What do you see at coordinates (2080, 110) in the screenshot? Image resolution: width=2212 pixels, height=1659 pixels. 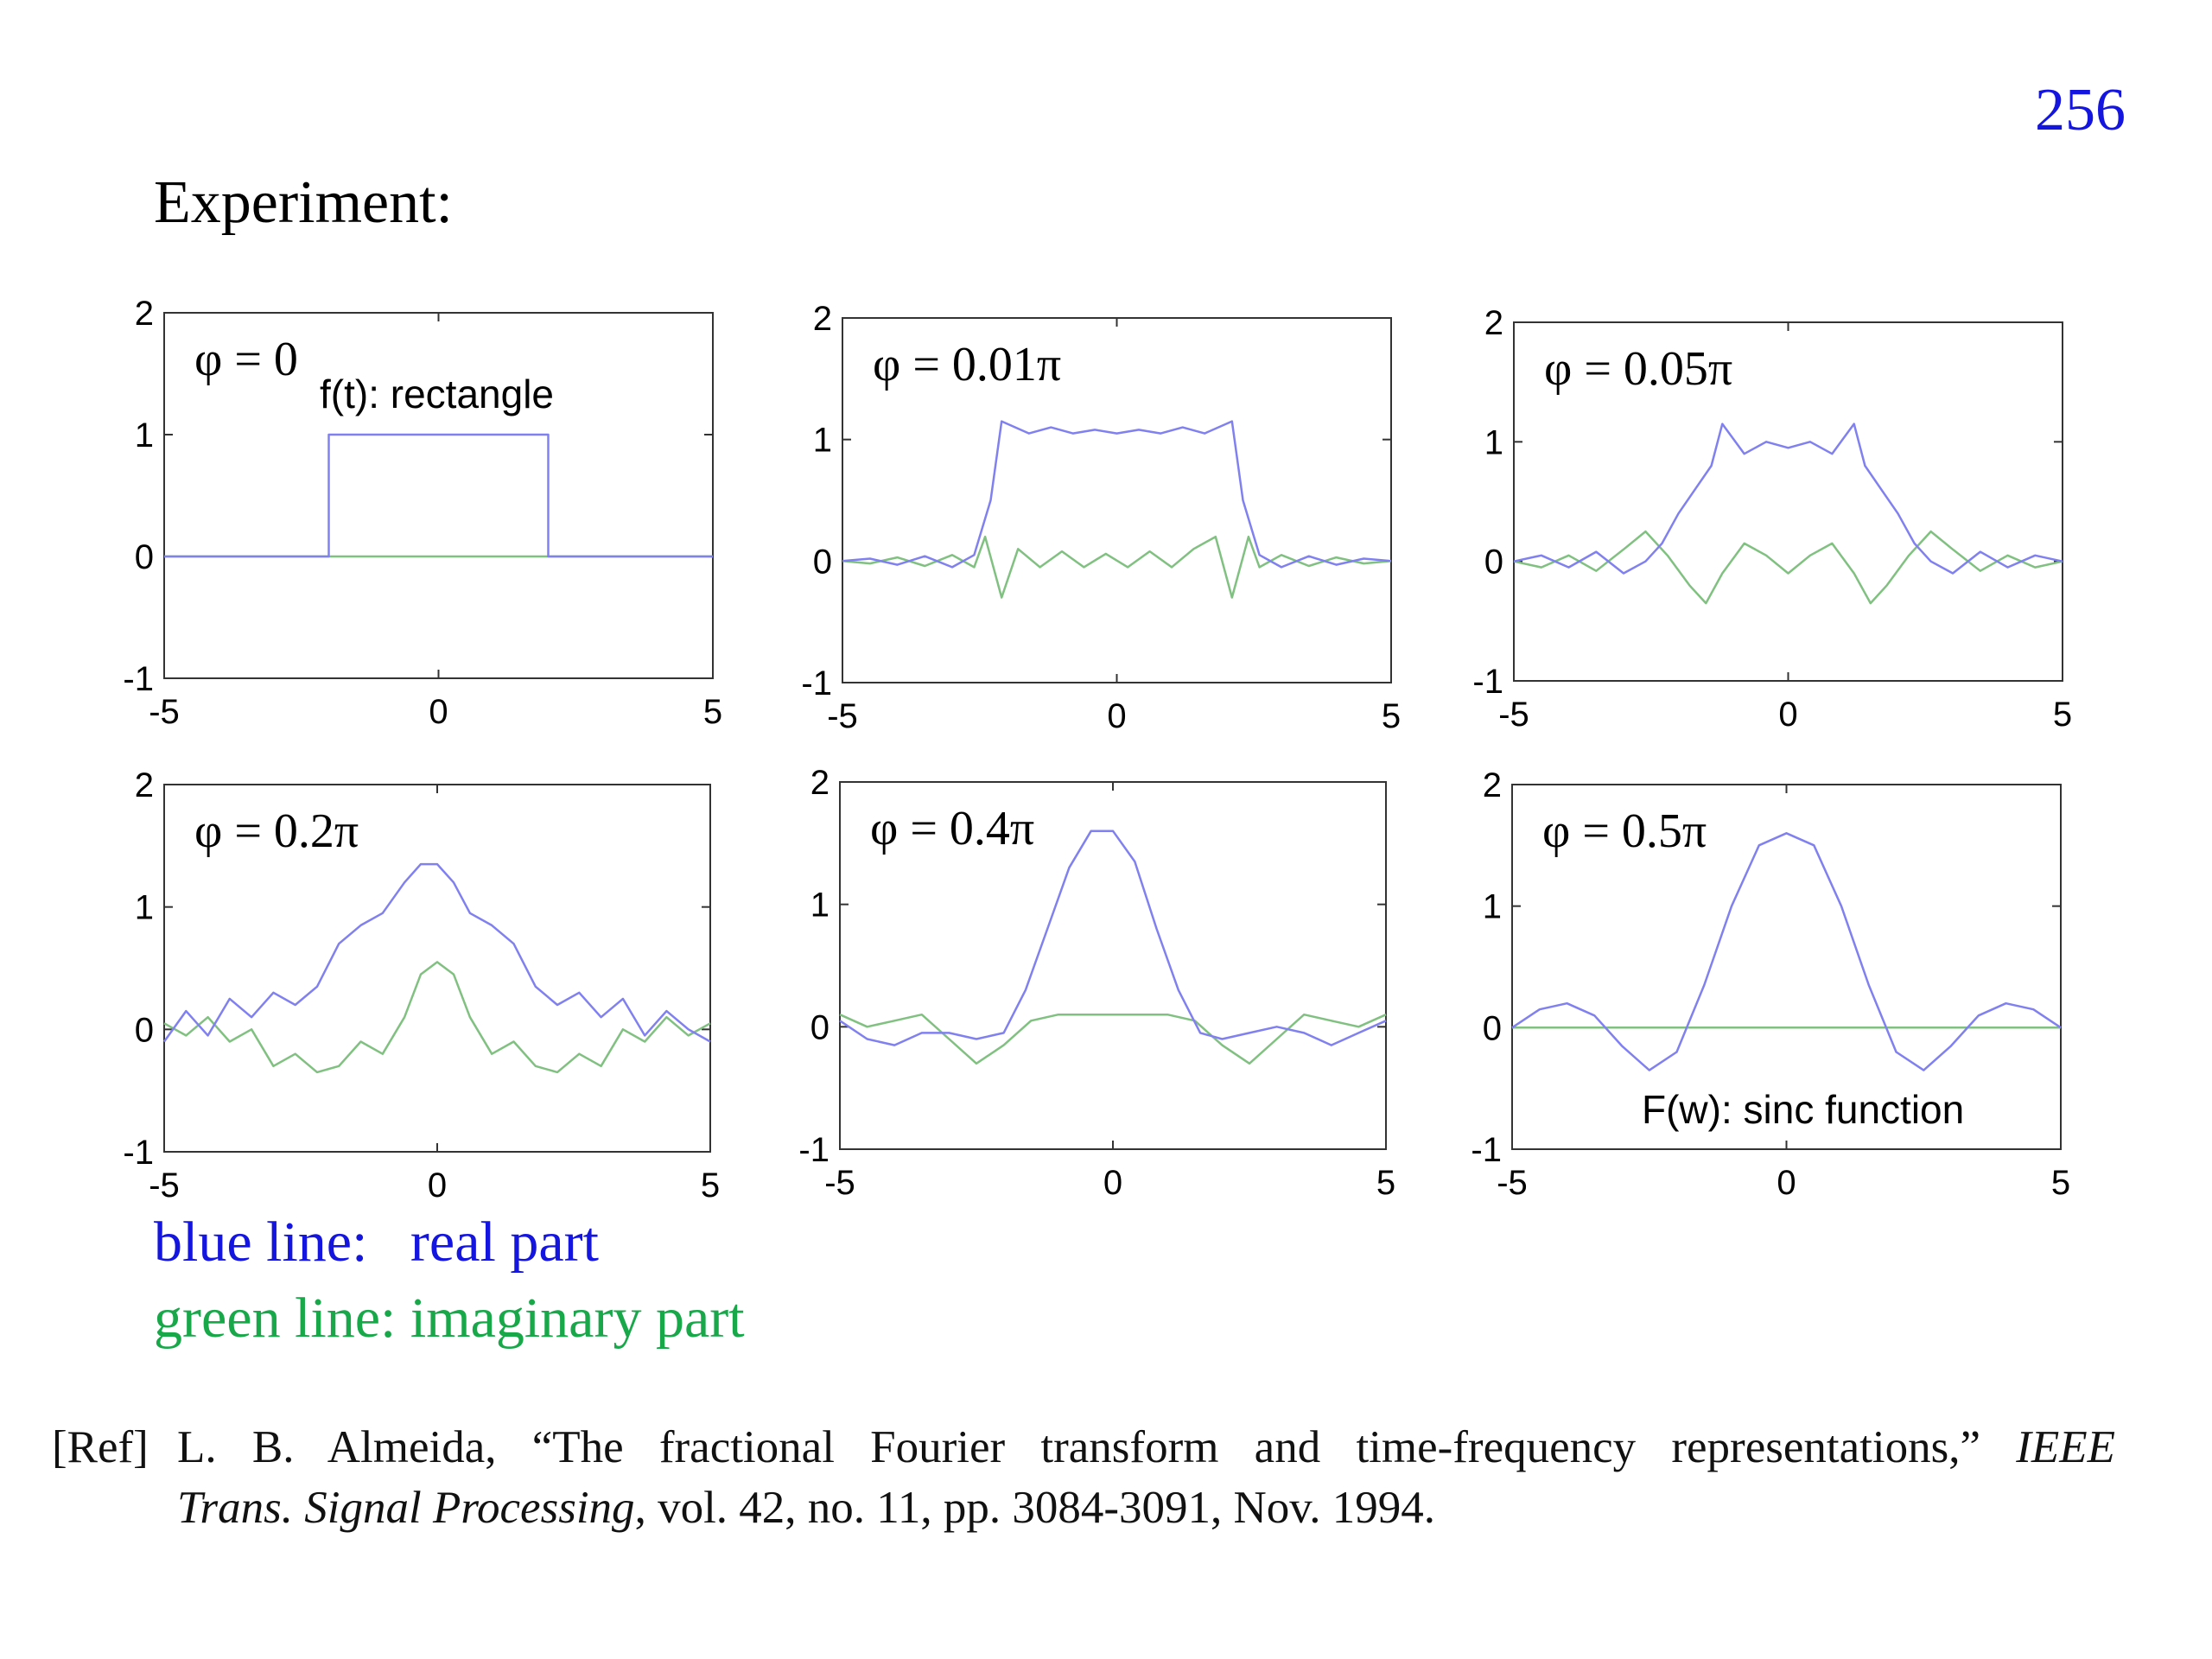 I see `page-number: 256` at bounding box center [2080, 110].